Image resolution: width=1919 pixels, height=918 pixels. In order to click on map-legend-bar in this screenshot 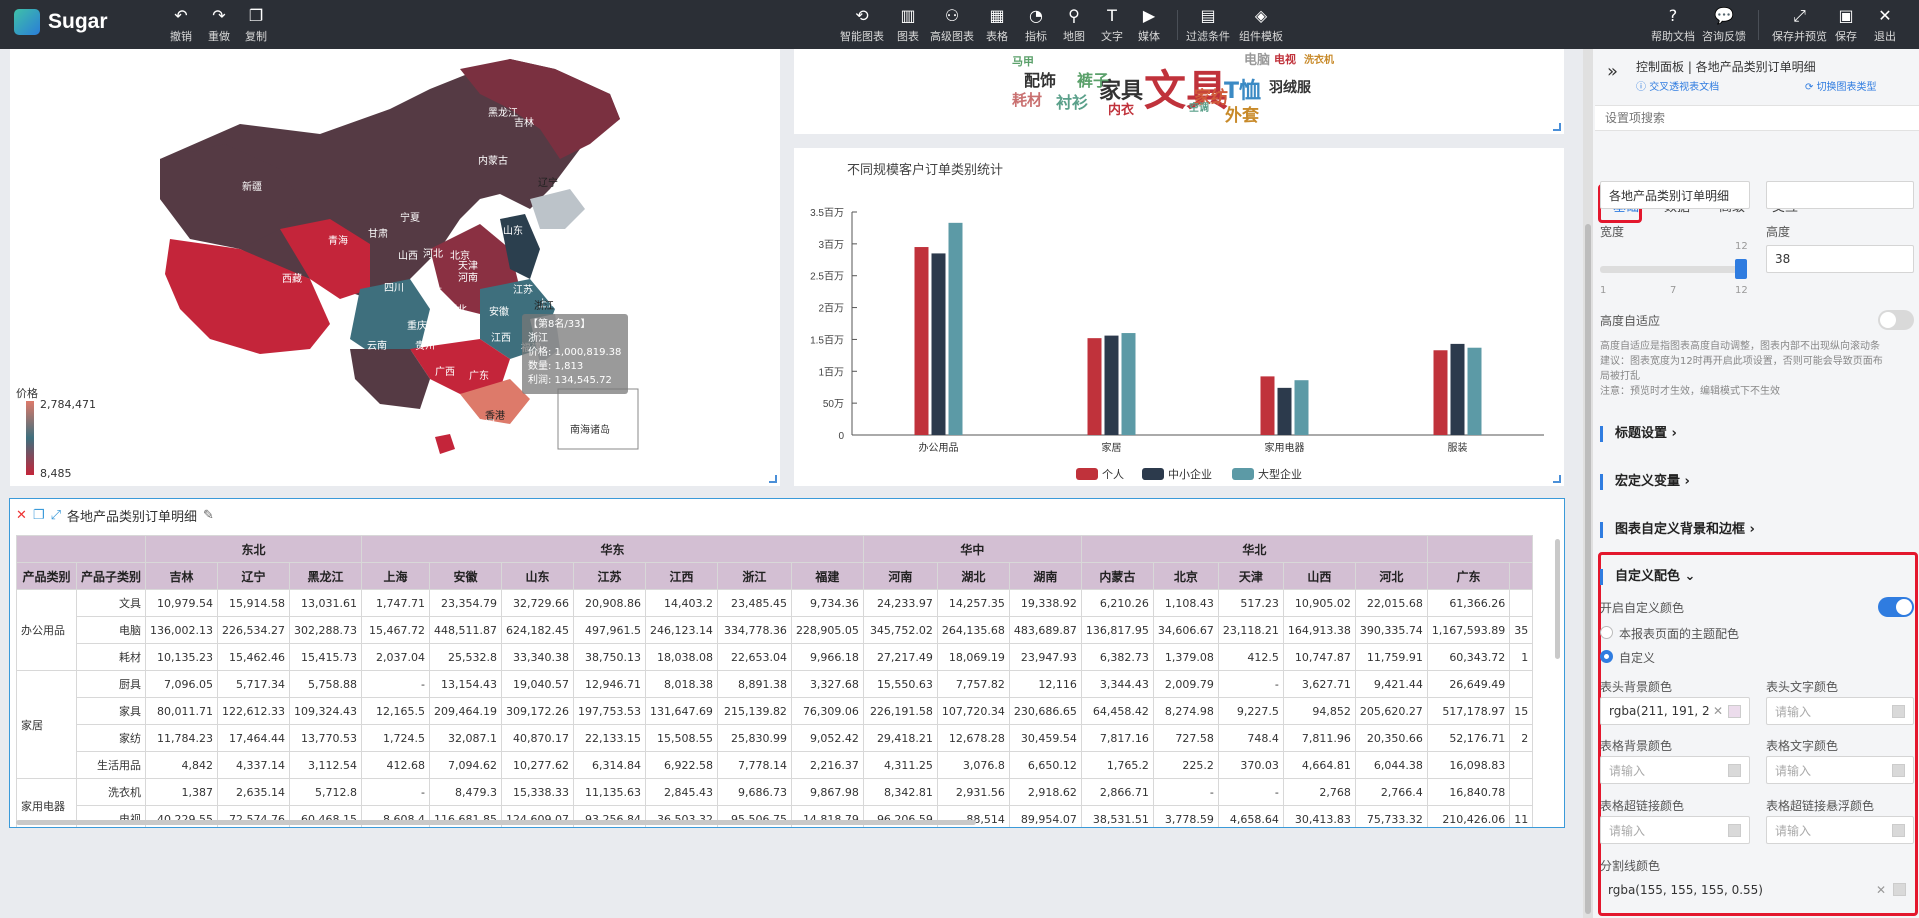, I will do `click(30, 438)`.